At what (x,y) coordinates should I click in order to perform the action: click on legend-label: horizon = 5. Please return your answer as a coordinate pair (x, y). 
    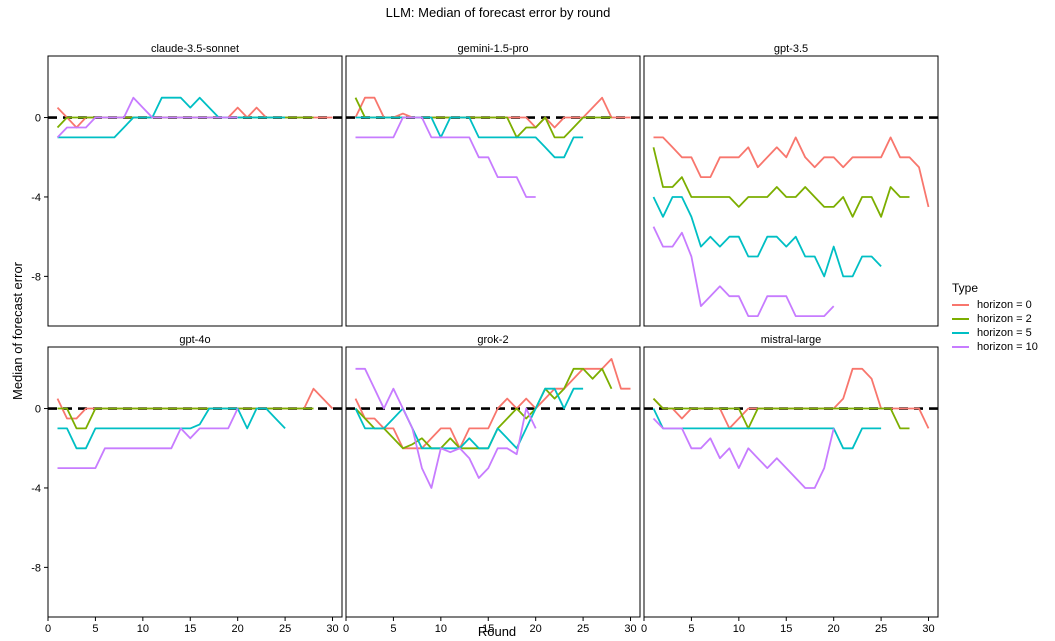
    Looking at the image, I should click on (1004, 333).